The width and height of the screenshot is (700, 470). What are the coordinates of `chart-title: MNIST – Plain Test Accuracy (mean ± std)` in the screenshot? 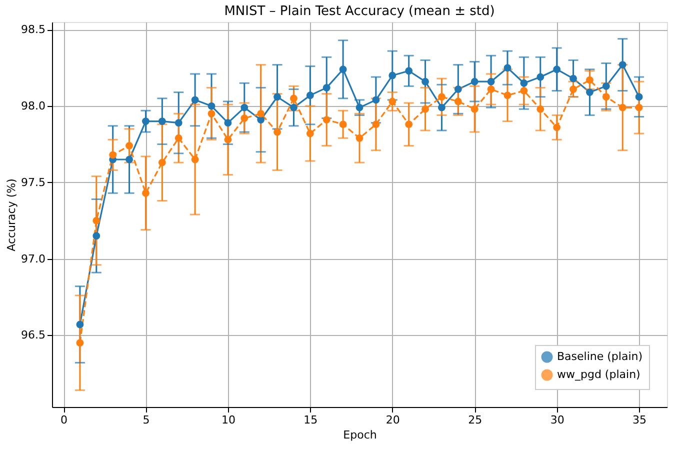 It's located at (359, 11).